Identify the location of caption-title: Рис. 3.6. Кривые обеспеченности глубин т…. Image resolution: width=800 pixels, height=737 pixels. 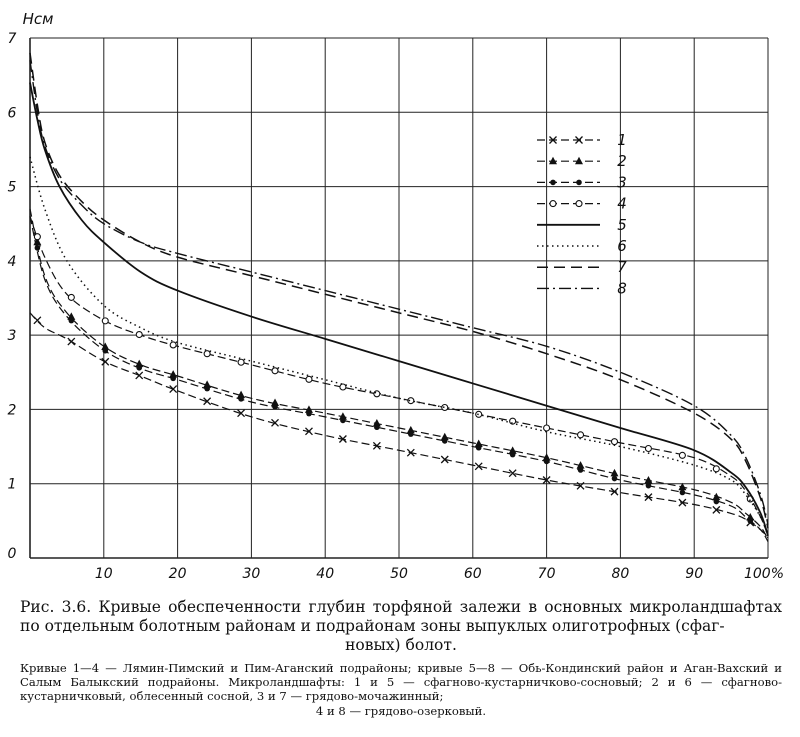
(401, 616).